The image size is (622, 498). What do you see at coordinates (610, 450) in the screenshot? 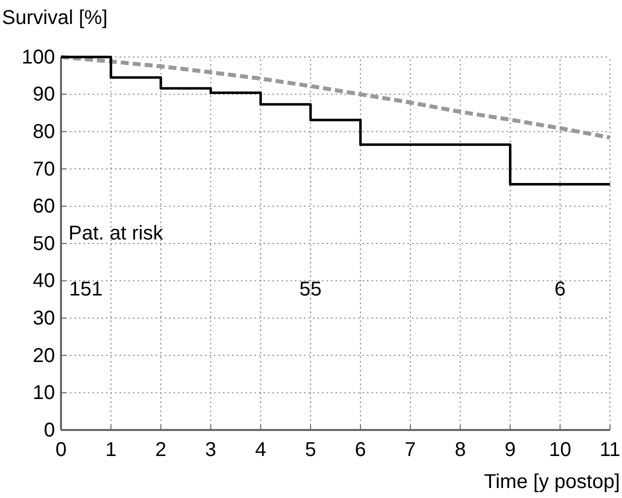
I see `x-tick-label: 11` at bounding box center [610, 450].